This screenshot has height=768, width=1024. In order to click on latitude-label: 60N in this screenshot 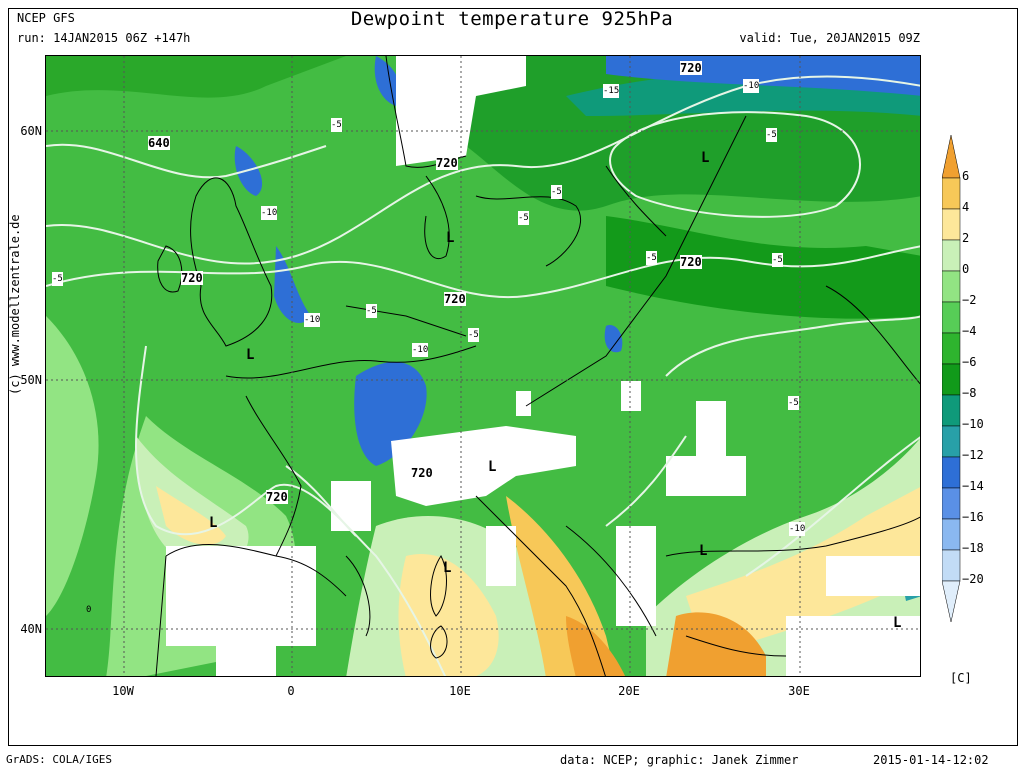, I will do `click(31, 131)`.